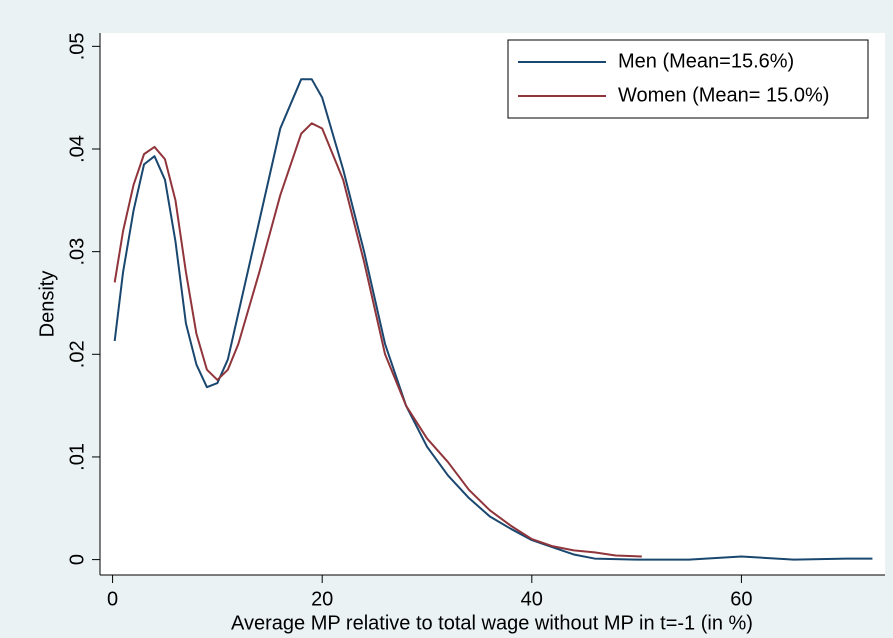  What do you see at coordinates (77, 559) in the screenshot?
I see `y-tick-label: 0` at bounding box center [77, 559].